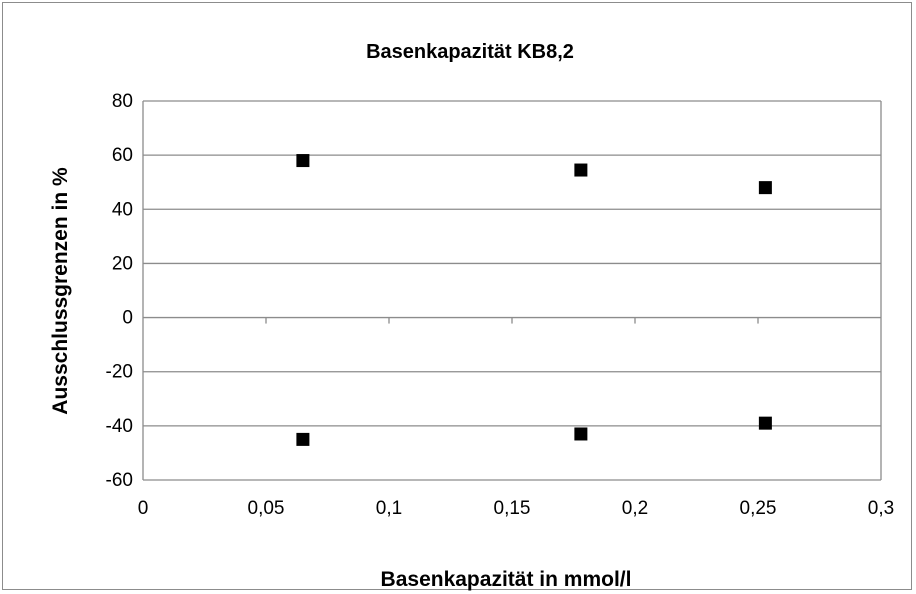 Image resolution: width=916 pixels, height=594 pixels. I want to click on x-tick-label: 0,25, so click(758, 508).